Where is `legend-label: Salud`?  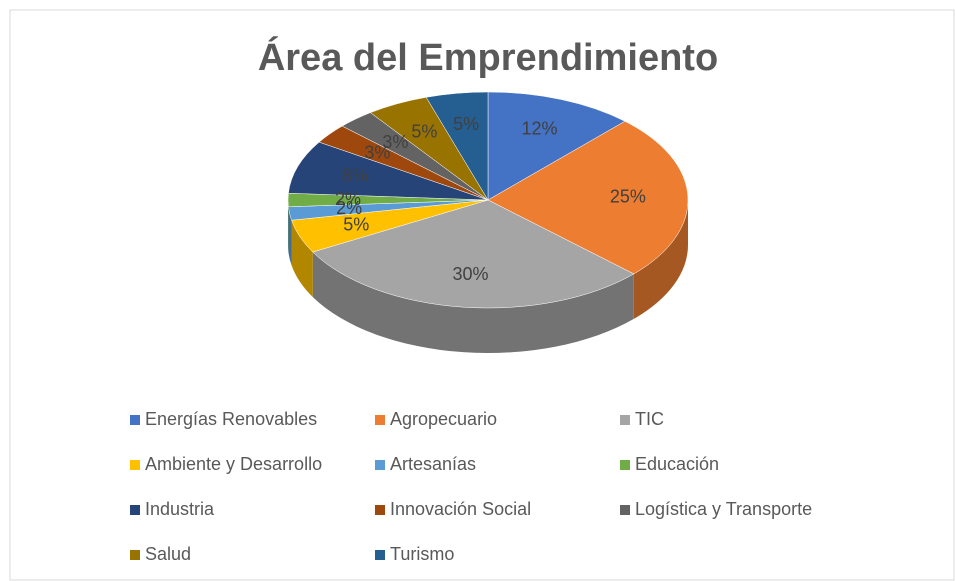
legend-label: Salud is located at coordinates (168, 554).